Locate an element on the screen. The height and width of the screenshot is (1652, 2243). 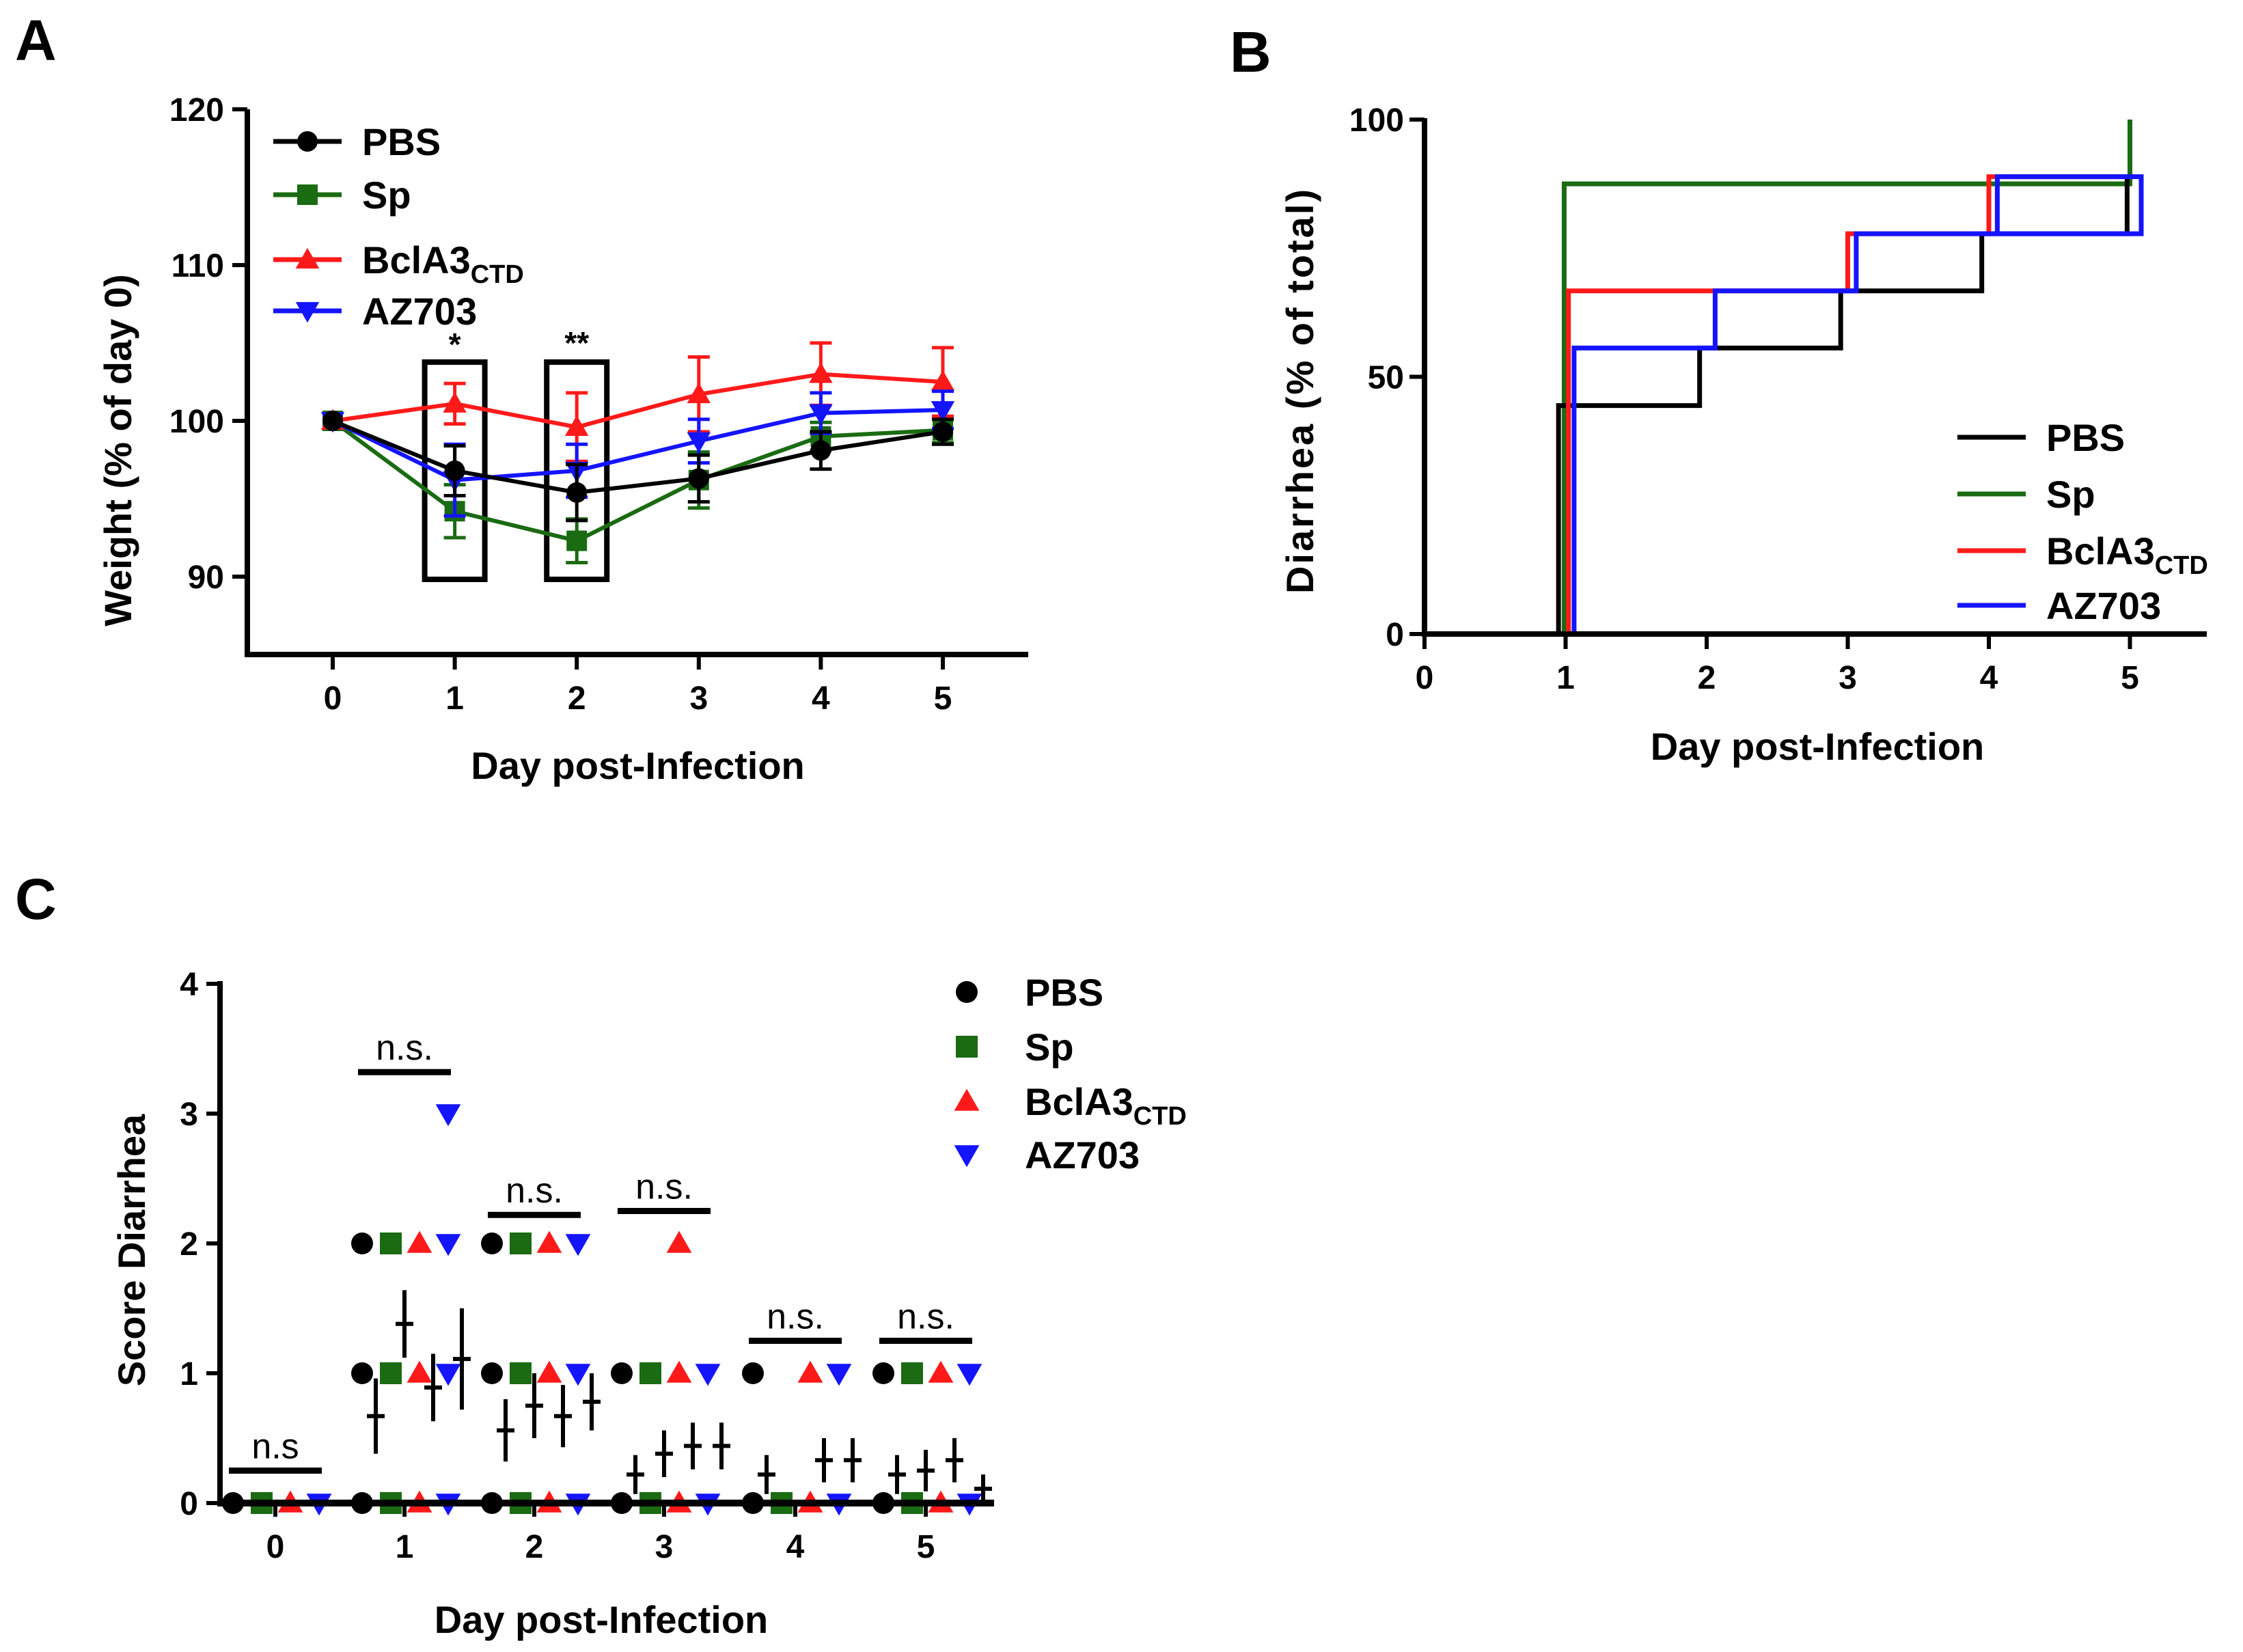
a-significance-box is located at coordinates (455, 471).